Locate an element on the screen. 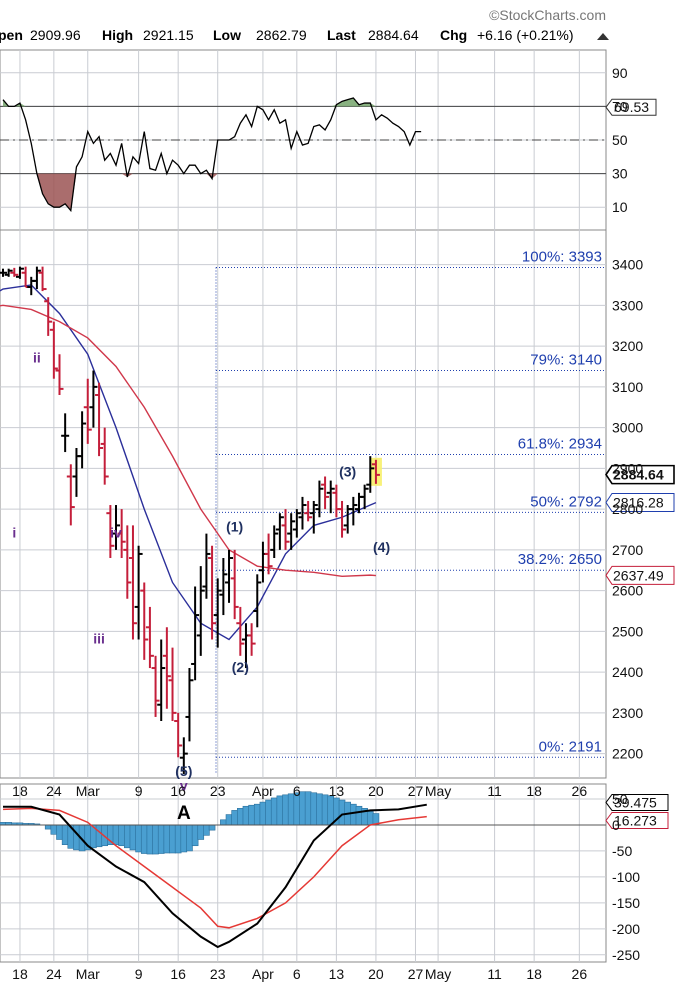 The width and height of the screenshot is (676, 989). y-tick-label: 3400 is located at coordinates (627, 265).